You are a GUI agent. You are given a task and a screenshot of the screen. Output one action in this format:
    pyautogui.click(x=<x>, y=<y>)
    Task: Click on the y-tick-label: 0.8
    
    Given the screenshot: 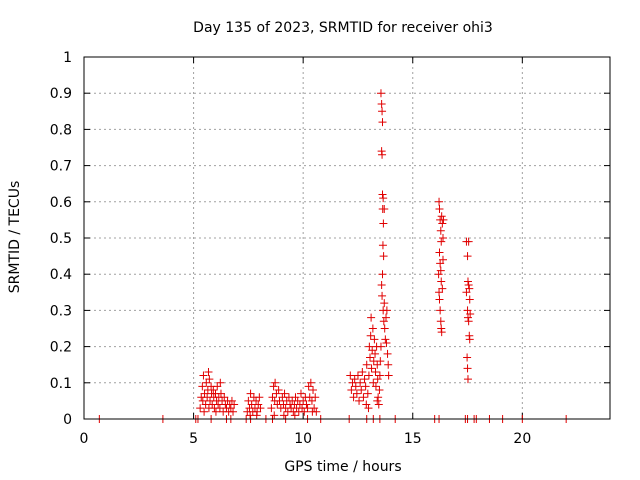 What is the action you would take?
    pyautogui.click(x=61, y=130)
    